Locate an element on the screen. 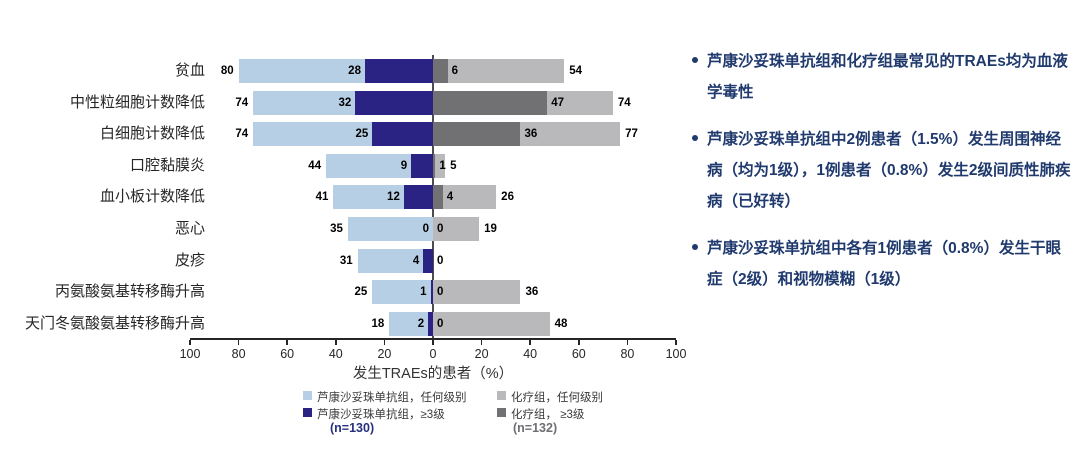  value-label-chemo-any: 26 is located at coordinates (507, 197).